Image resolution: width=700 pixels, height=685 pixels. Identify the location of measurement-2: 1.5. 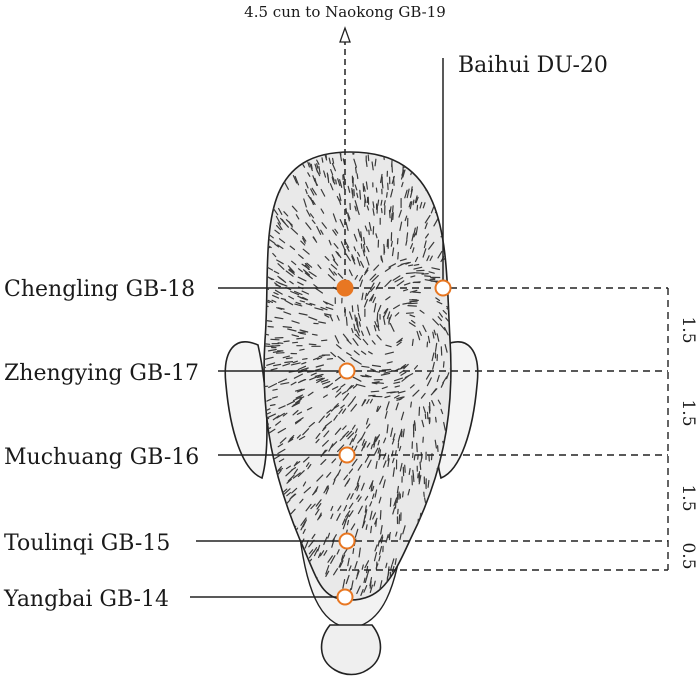
(688, 412).